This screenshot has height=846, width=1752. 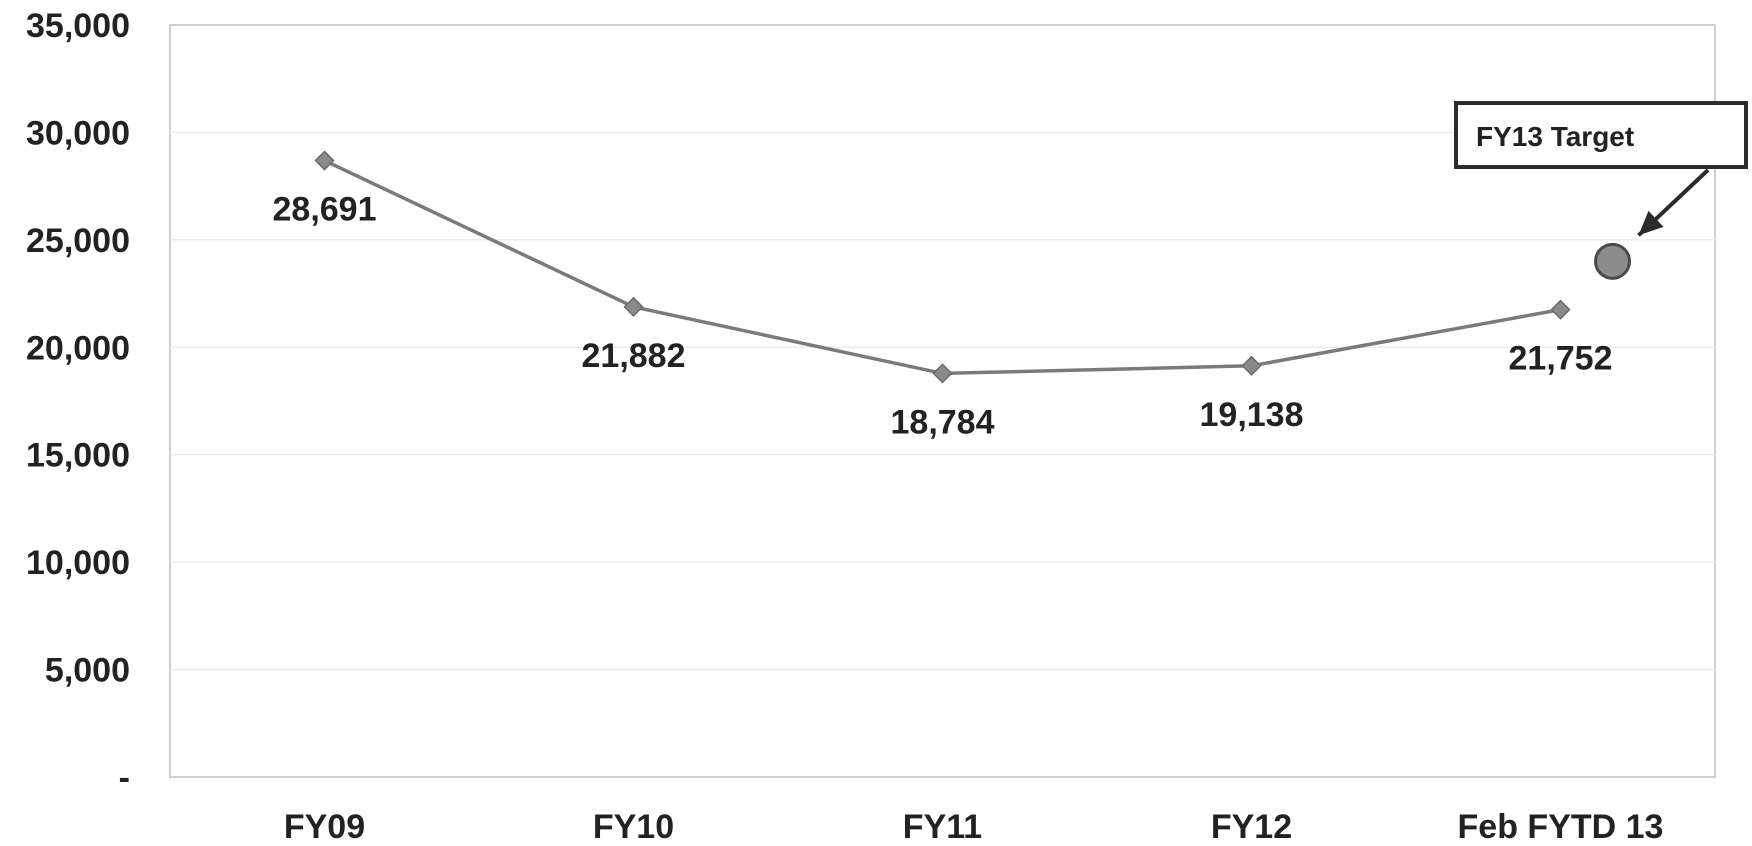 I want to click on y-tick-label: 25,000, so click(x=78, y=241).